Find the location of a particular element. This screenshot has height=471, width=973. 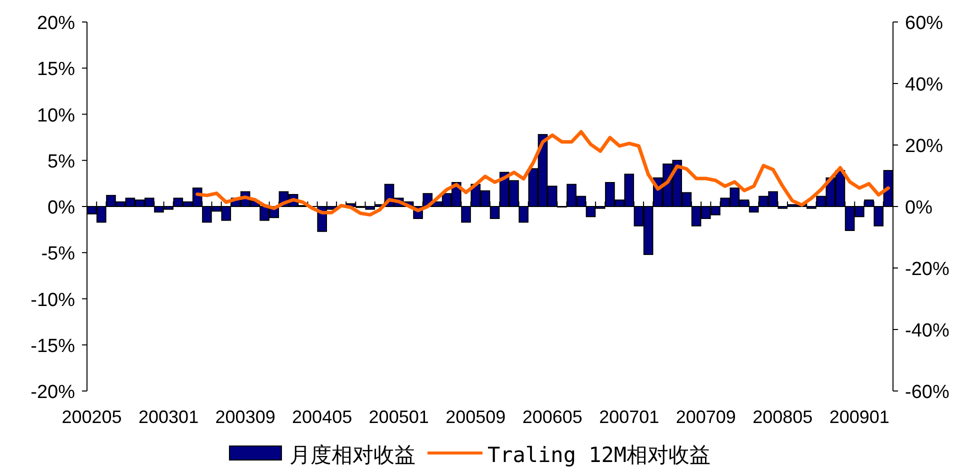

x-tick-label: 200901 is located at coordinates (859, 417).